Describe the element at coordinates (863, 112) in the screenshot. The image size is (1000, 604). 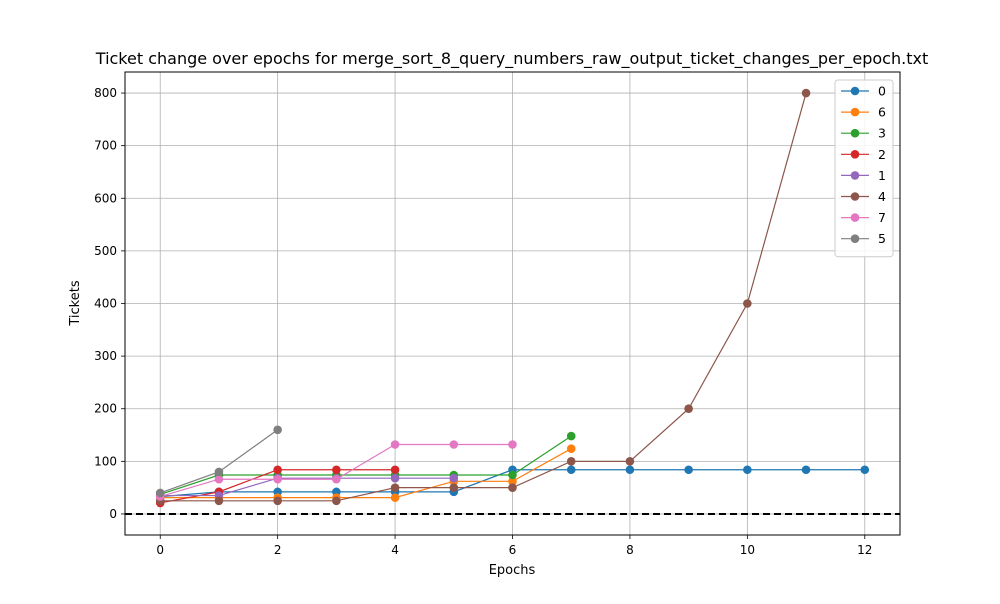
I see `legend-item-6: 6` at that location.